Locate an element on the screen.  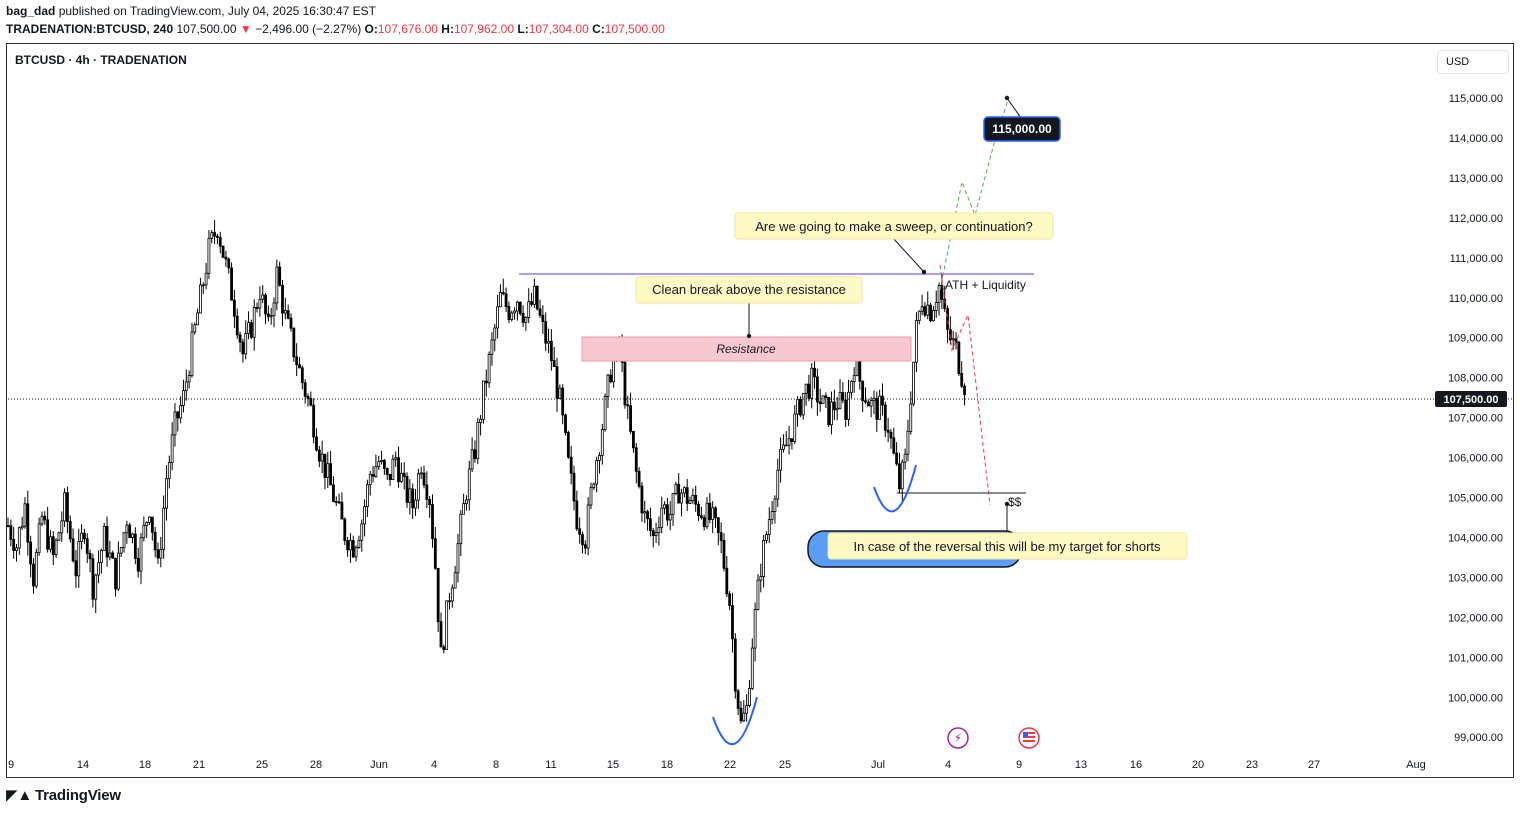
time-tick-label: 13 is located at coordinates (1081, 765).